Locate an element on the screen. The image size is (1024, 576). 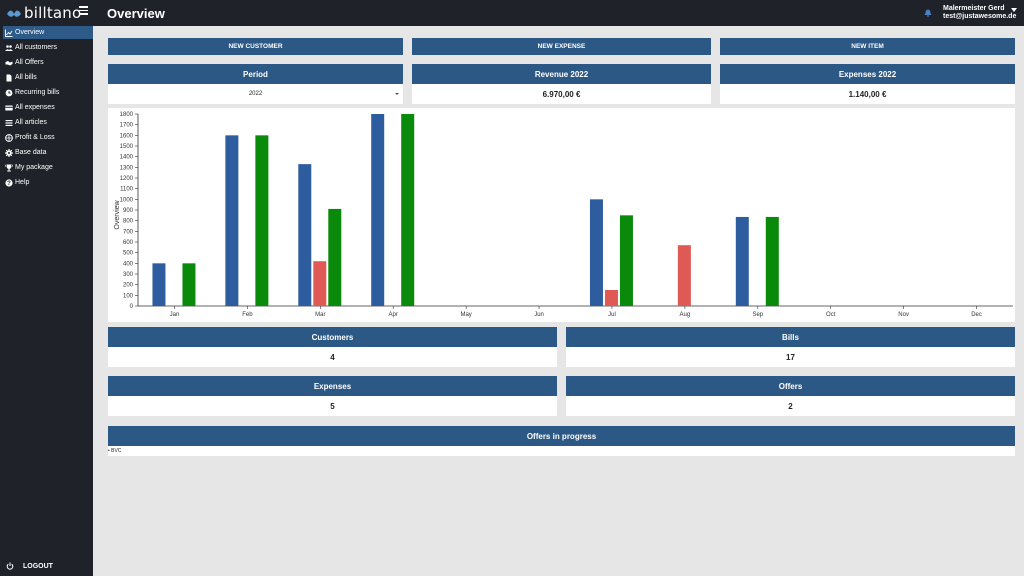
chart-y-tick-label: 500 is located at coordinates (128, 254).